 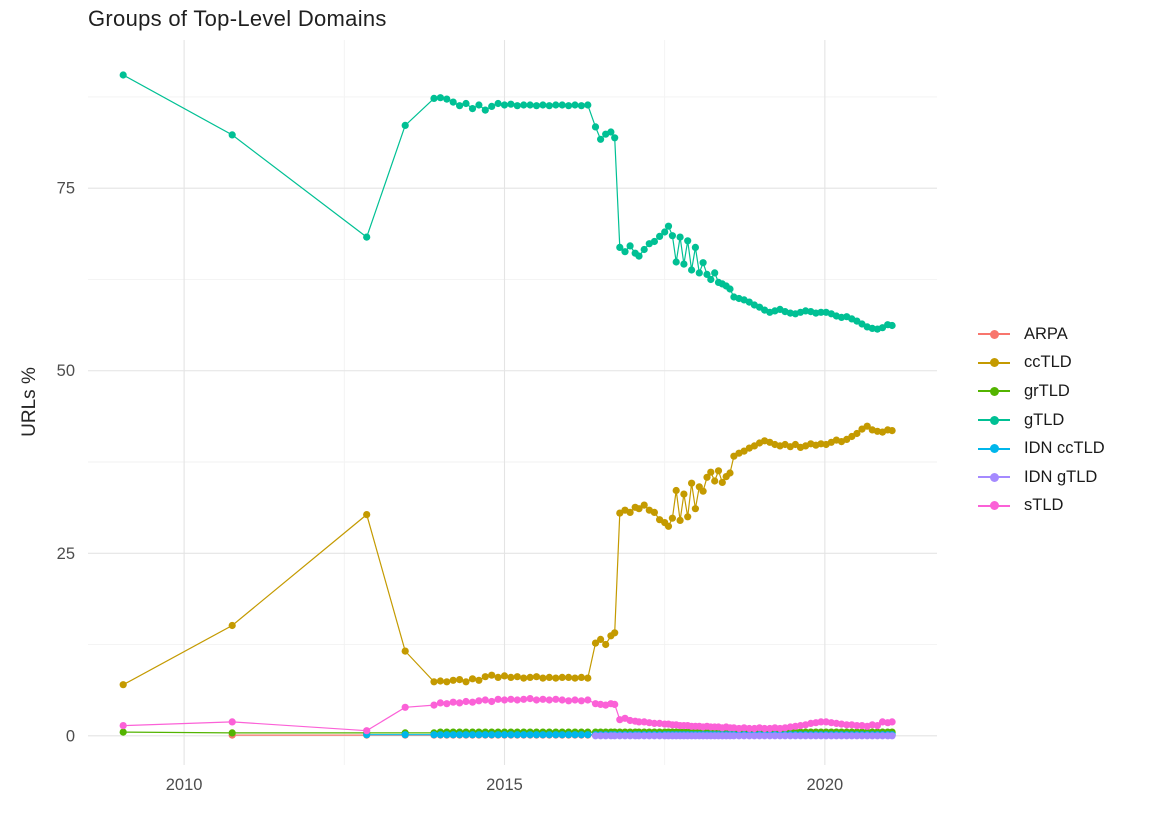 I want to click on legend-entry-idn-cctld: IDN ccTLD, so click(x=1041, y=448).